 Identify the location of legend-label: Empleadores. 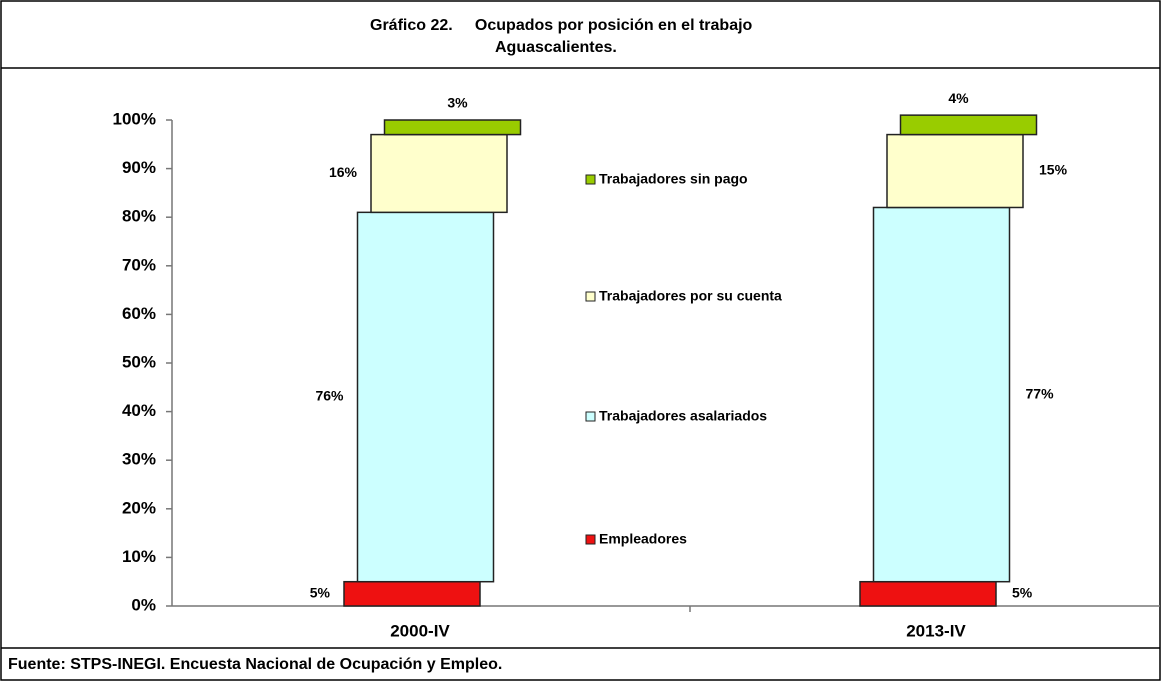
(643, 539).